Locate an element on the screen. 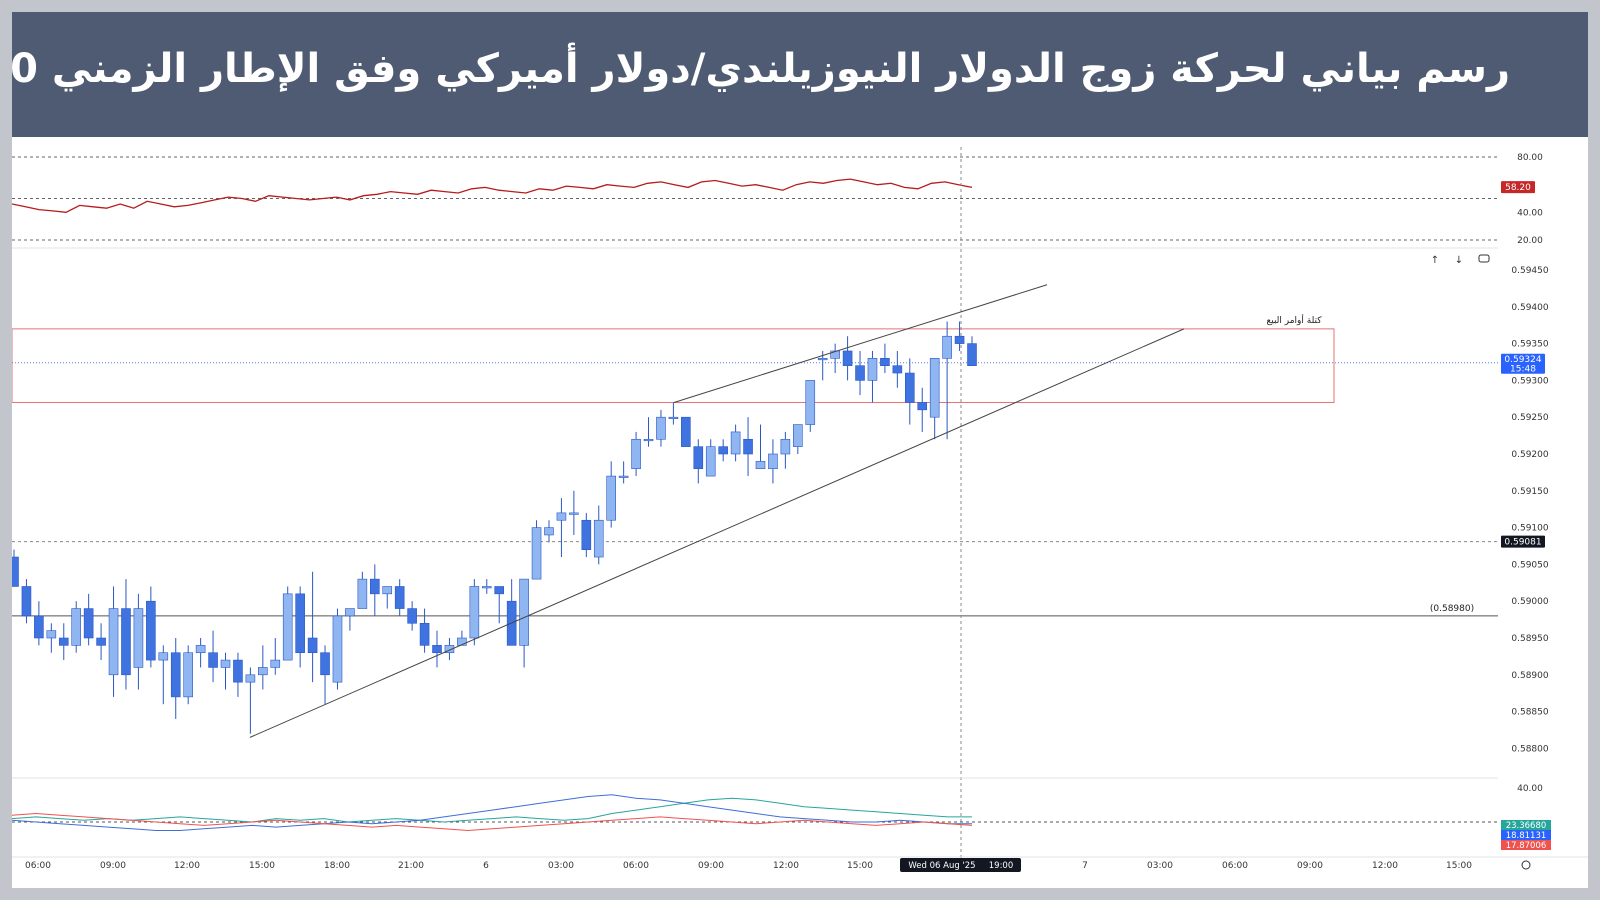 This screenshot has width=1600, height=900. dmi-current-label: 18.81131 is located at coordinates (1526, 836).